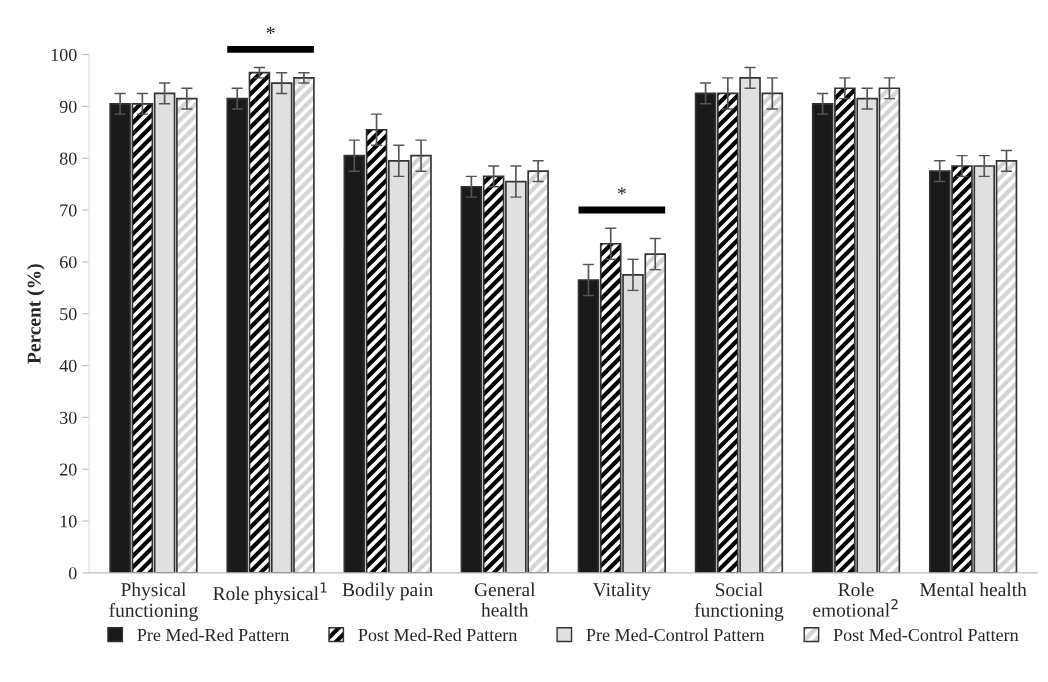  Describe the element at coordinates (505, 599) in the screenshot. I see `x-tick-label: General health` at that location.